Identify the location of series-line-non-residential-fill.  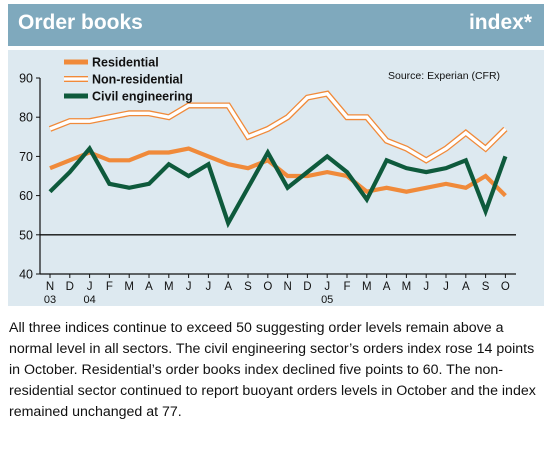
(278, 127).